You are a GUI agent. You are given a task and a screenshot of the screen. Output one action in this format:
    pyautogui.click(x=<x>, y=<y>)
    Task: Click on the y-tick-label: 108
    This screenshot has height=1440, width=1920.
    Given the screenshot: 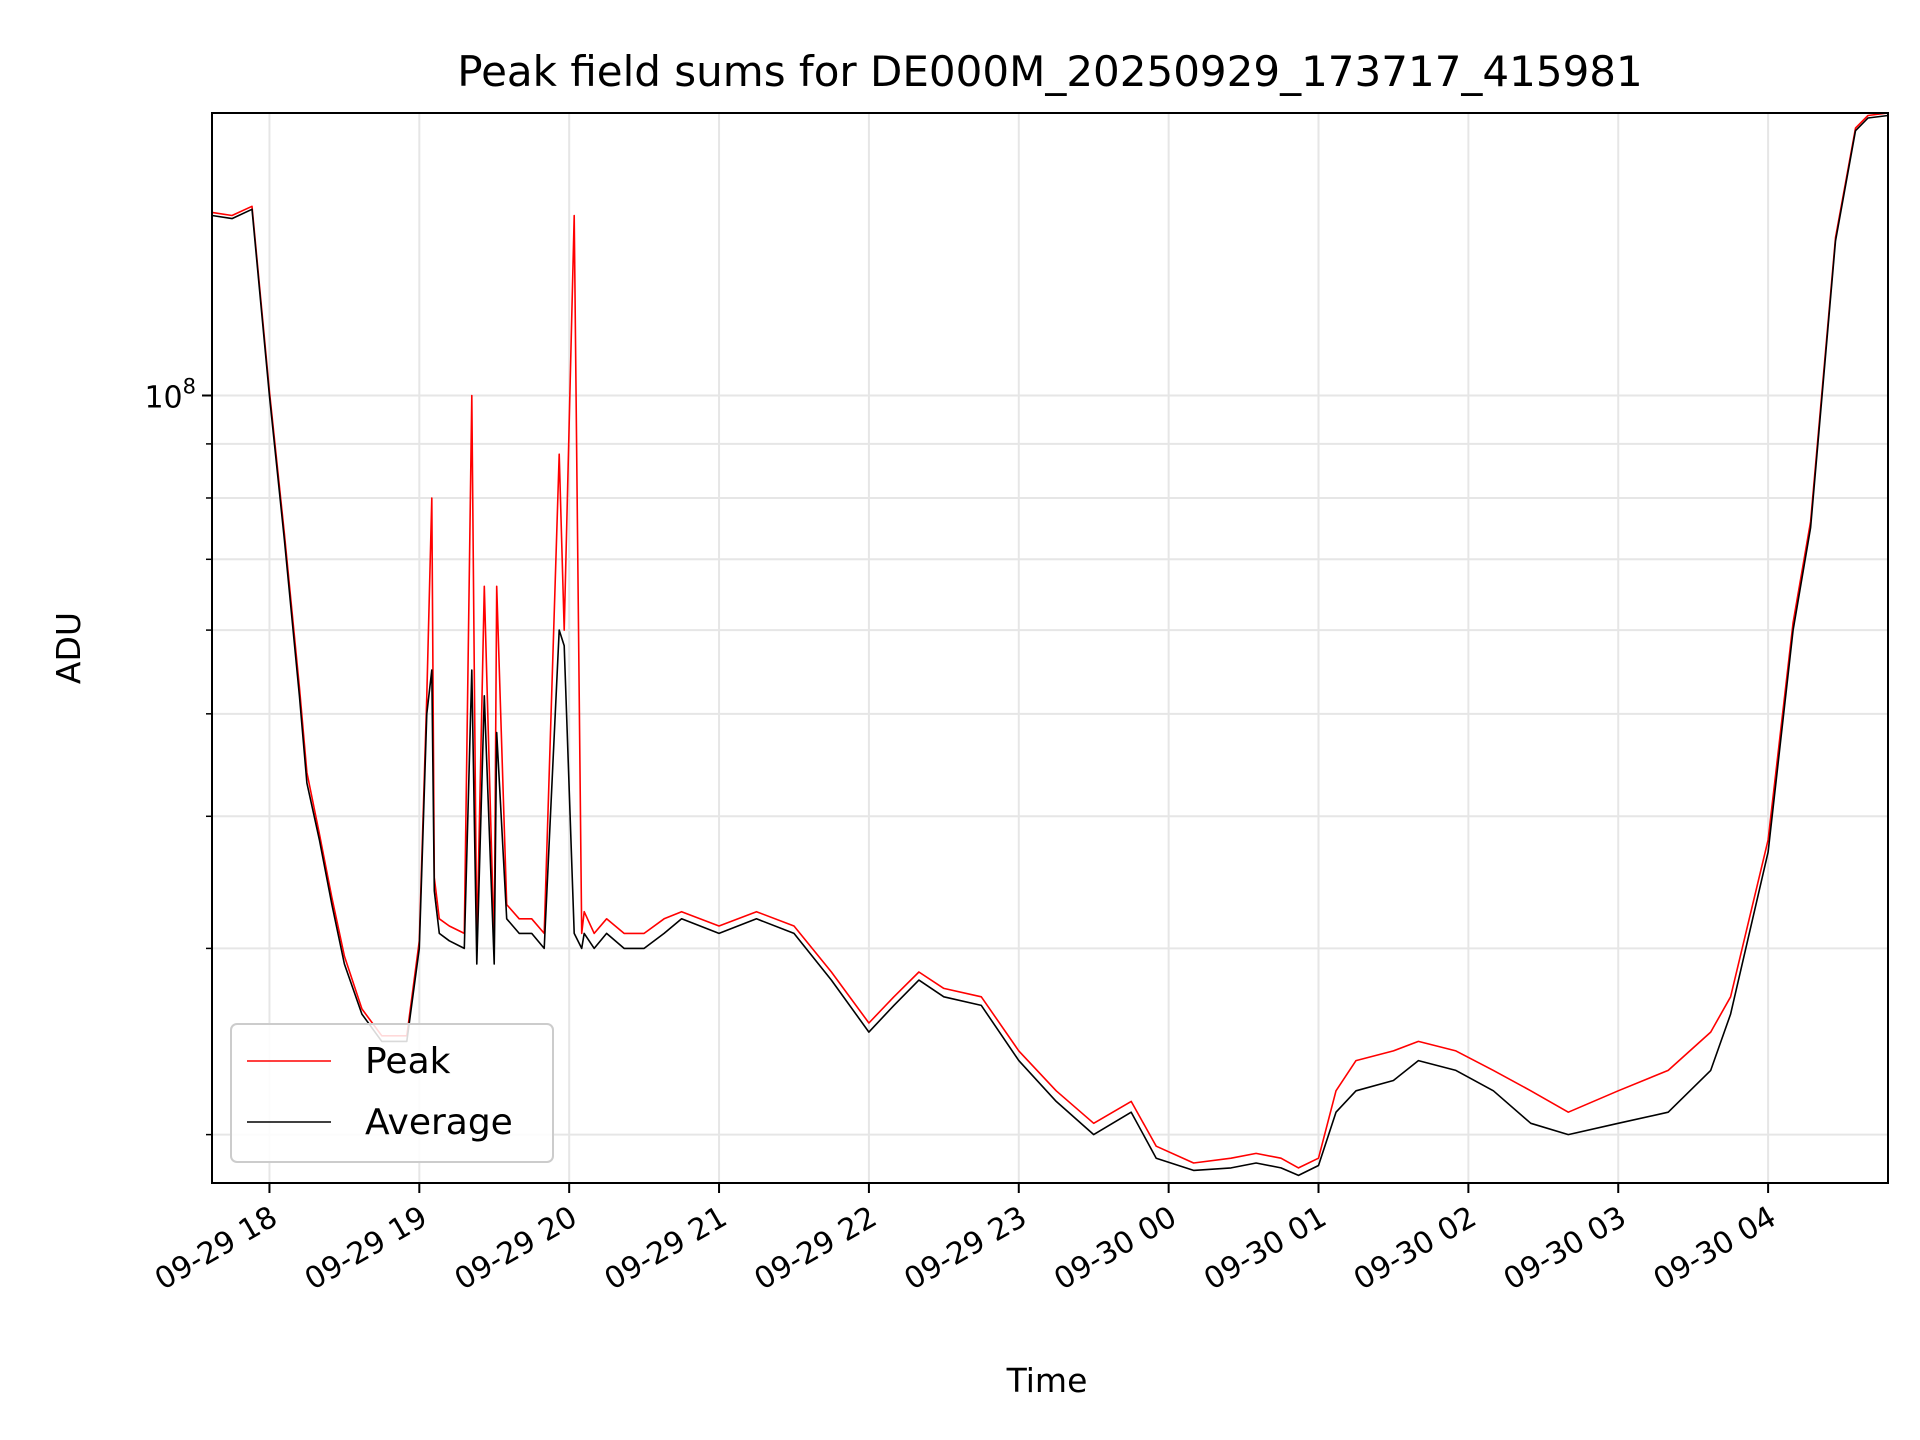 What is the action you would take?
    pyautogui.click(x=170, y=395)
    